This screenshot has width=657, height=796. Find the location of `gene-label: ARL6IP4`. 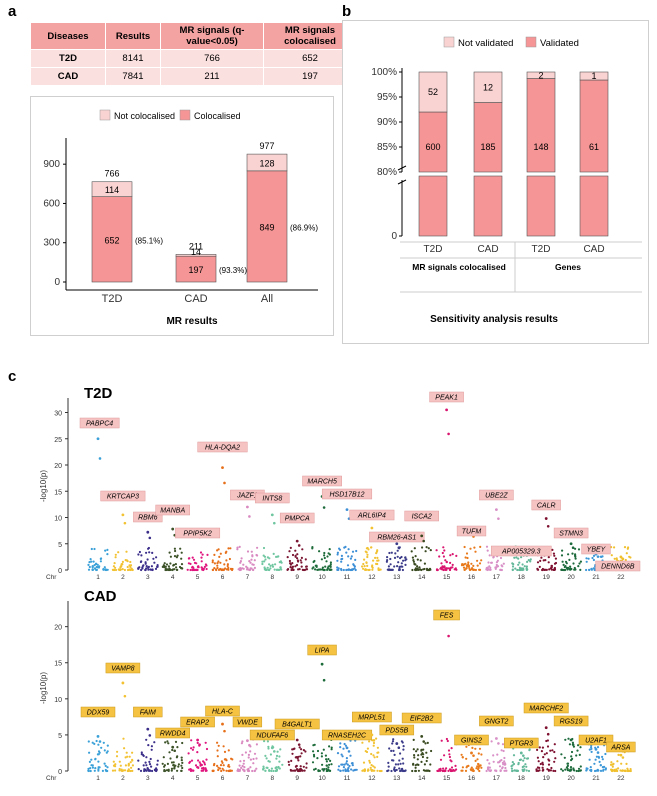

gene-label: ARL6IP4 is located at coordinates (371, 516).